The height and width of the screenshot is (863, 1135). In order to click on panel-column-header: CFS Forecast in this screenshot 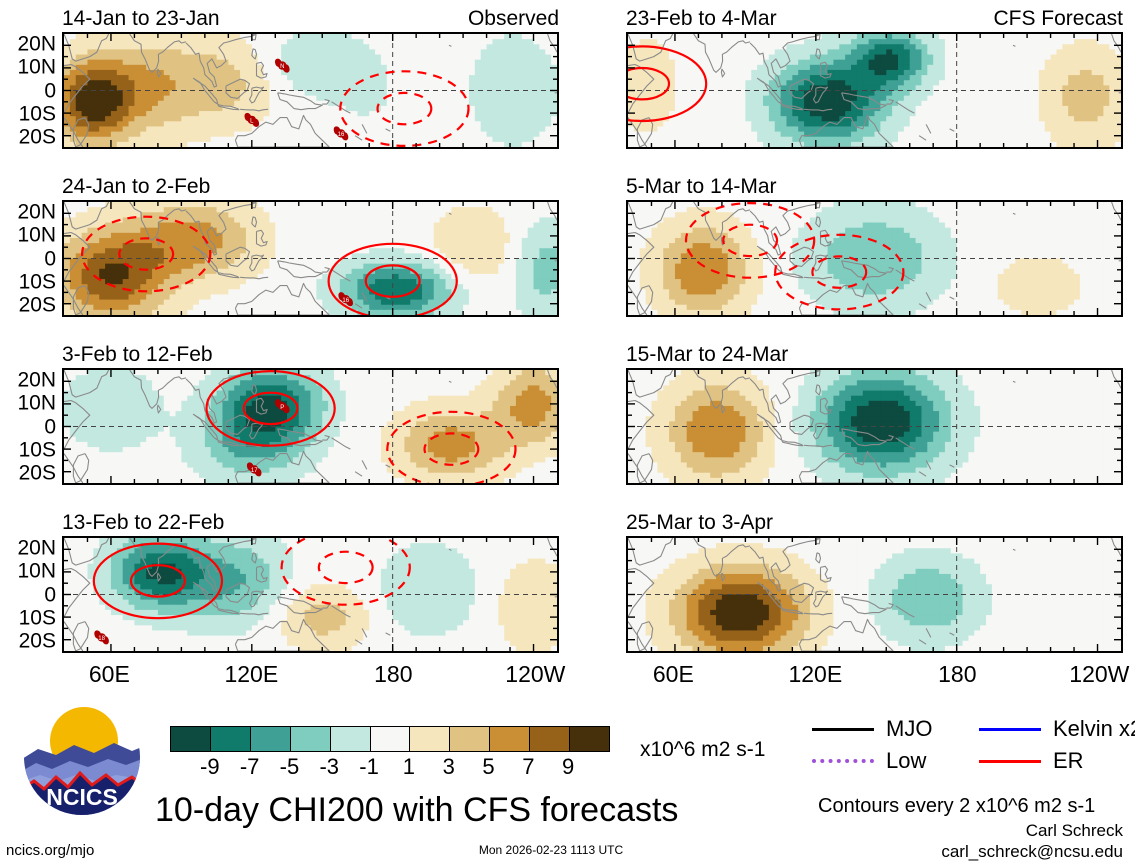, I will do `click(1058, 18)`.